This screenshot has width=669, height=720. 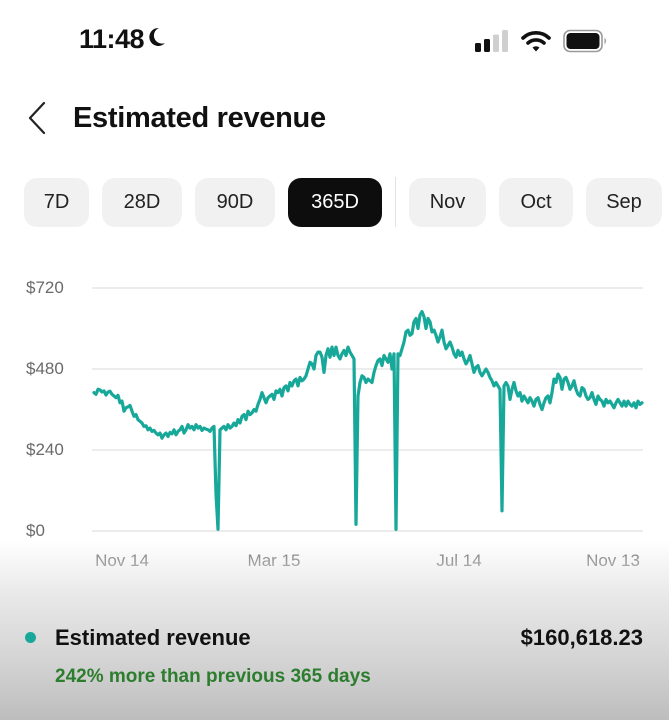 What do you see at coordinates (45, 368) in the screenshot?
I see `y-tick-label: $480` at bounding box center [45, 368].